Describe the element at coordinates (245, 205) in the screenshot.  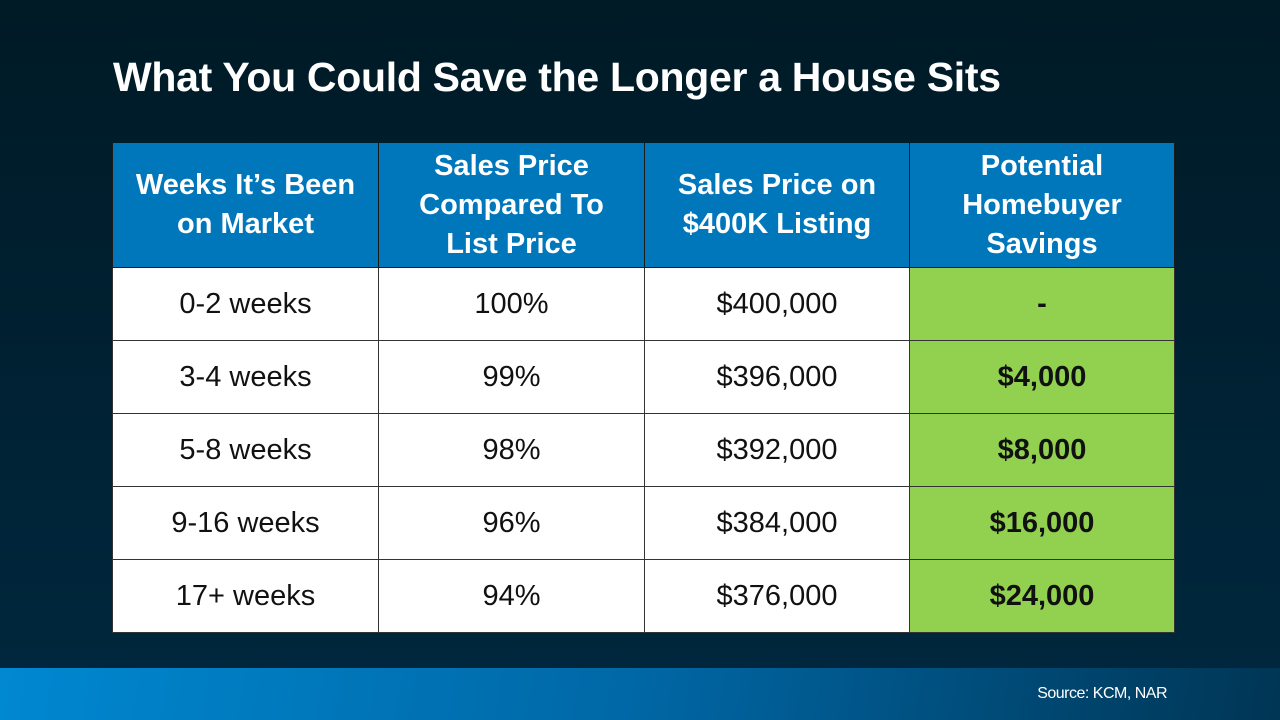
I see `header-weeks: Weeks It’s Been on Market` at that location.